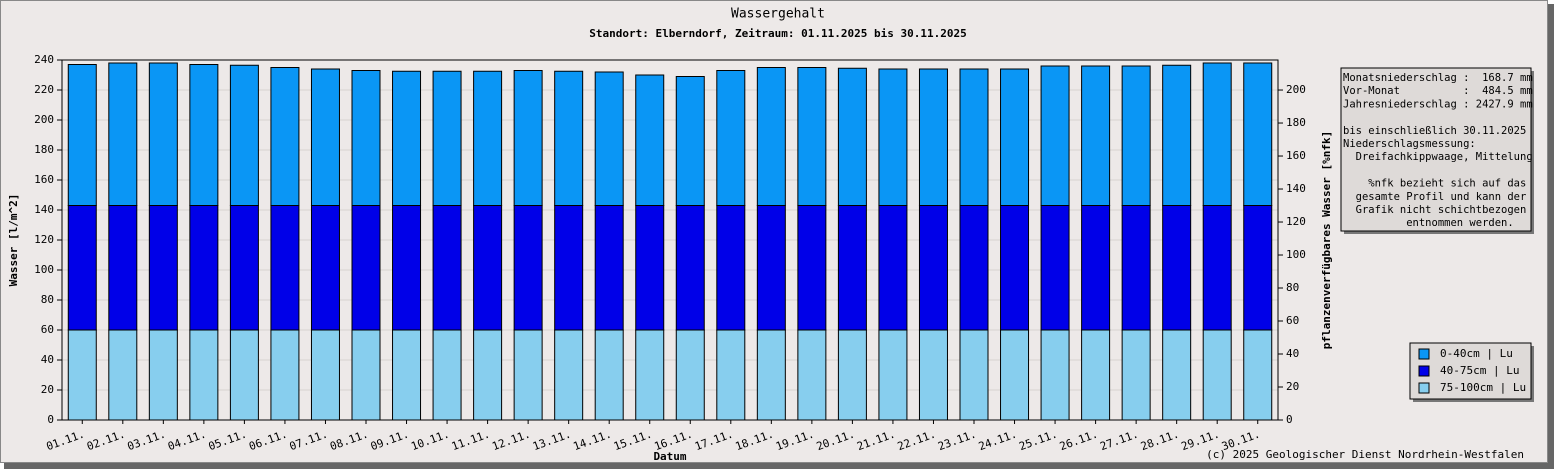  What do you see at coordinates (1424, 354) in the screenshot?
I see `legend-swatch` at bounding box center [1424, 354].